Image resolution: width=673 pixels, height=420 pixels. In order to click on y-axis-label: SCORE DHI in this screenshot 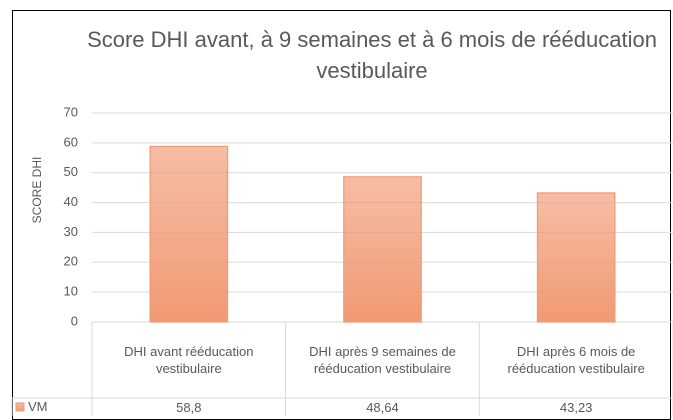, I will do `click(37, 190)`.